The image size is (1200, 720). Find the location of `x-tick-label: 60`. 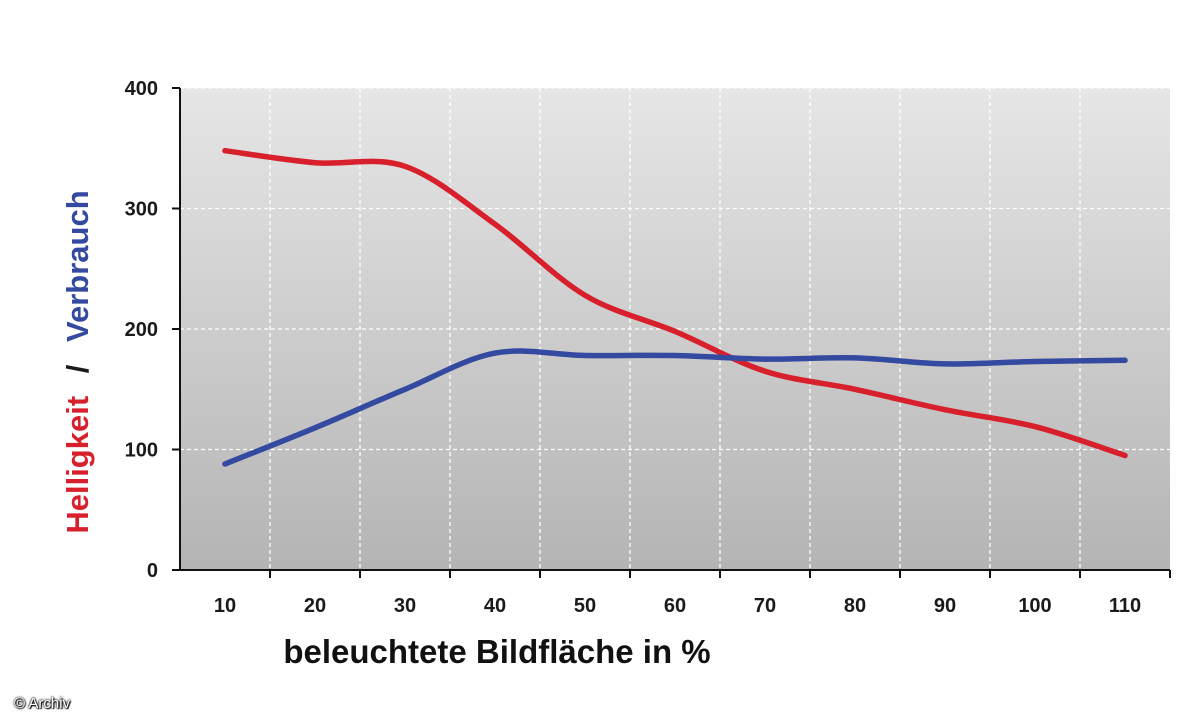

x-tick-label: 60 is located at coordinates (675, 606).